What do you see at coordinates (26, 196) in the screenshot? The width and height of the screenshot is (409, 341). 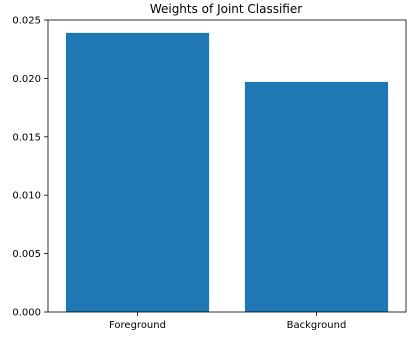 I see `y-tick-label: 0.010` at bounding box center [26, 196].